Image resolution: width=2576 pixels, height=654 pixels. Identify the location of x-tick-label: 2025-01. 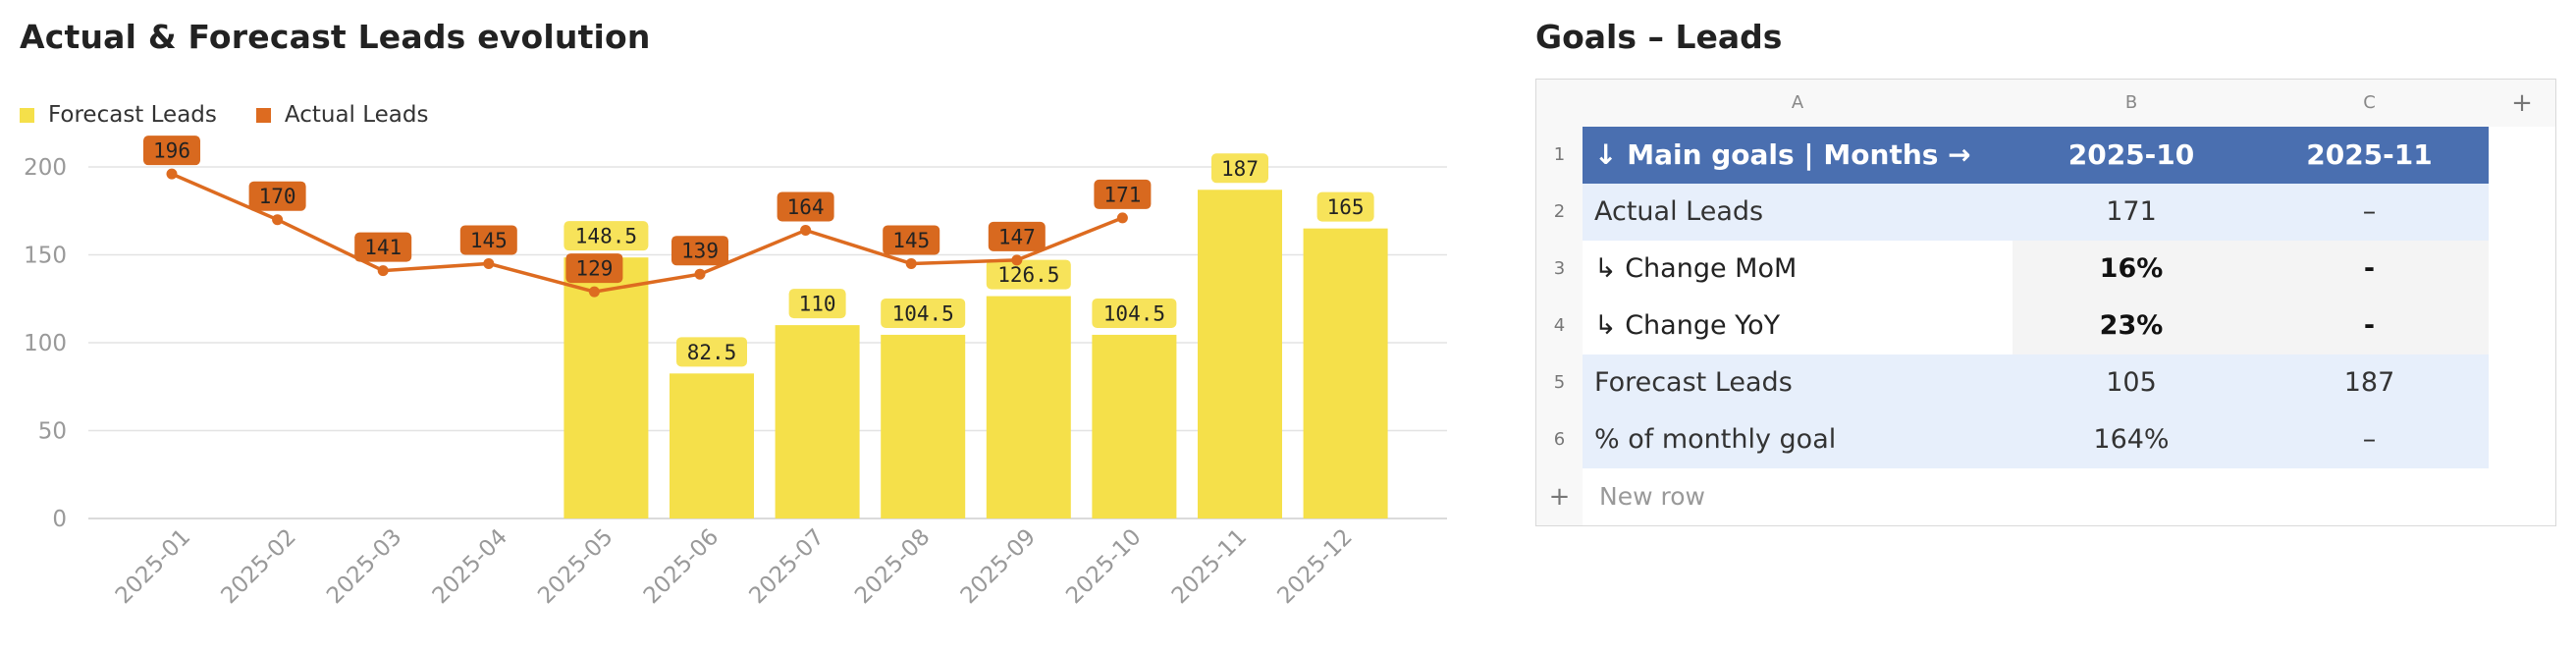
(153, 566).